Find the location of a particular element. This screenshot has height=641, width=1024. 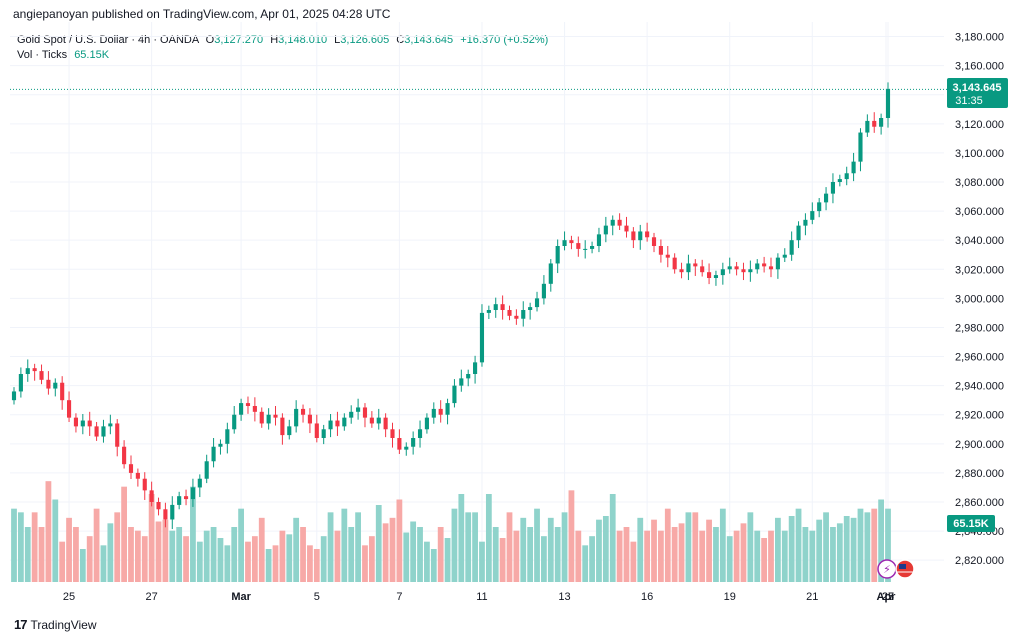

countdown-text: 31:35 is located at coordinates (969, 101).